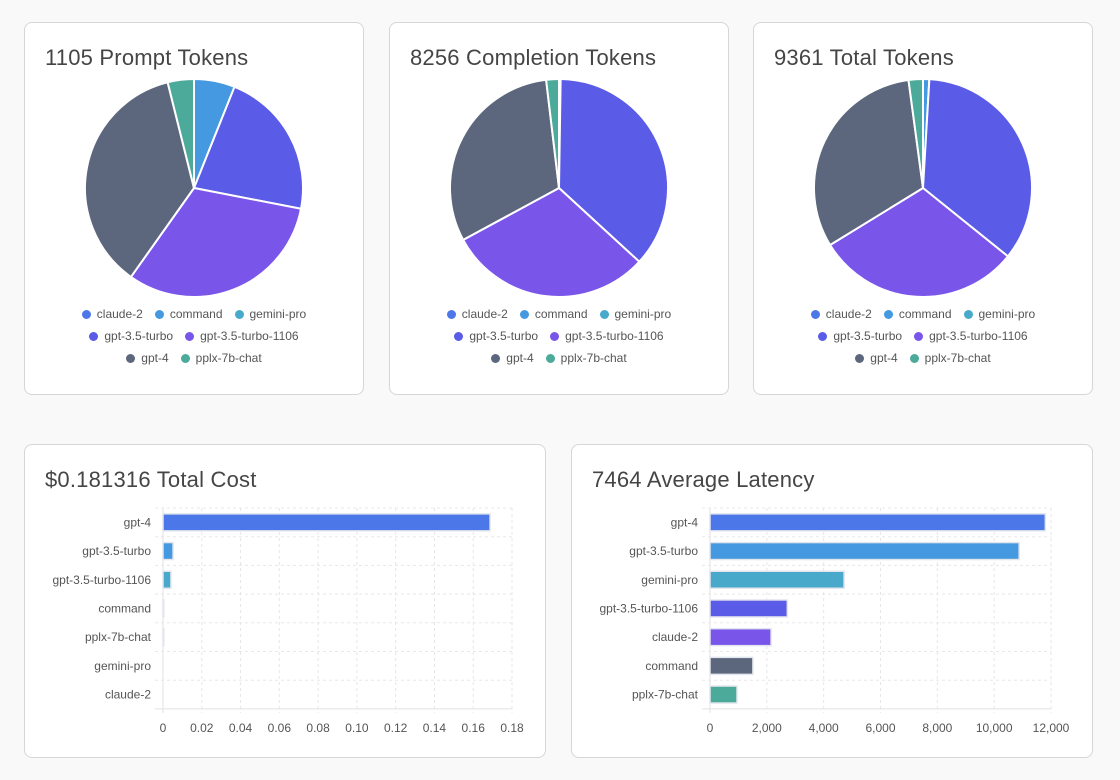 The image size is (1120, 780). What do you see at coordinates (703, 479) in the screenshot?
I see `chart-title: 7464 Average Latency` at bounding box center [703, 479].